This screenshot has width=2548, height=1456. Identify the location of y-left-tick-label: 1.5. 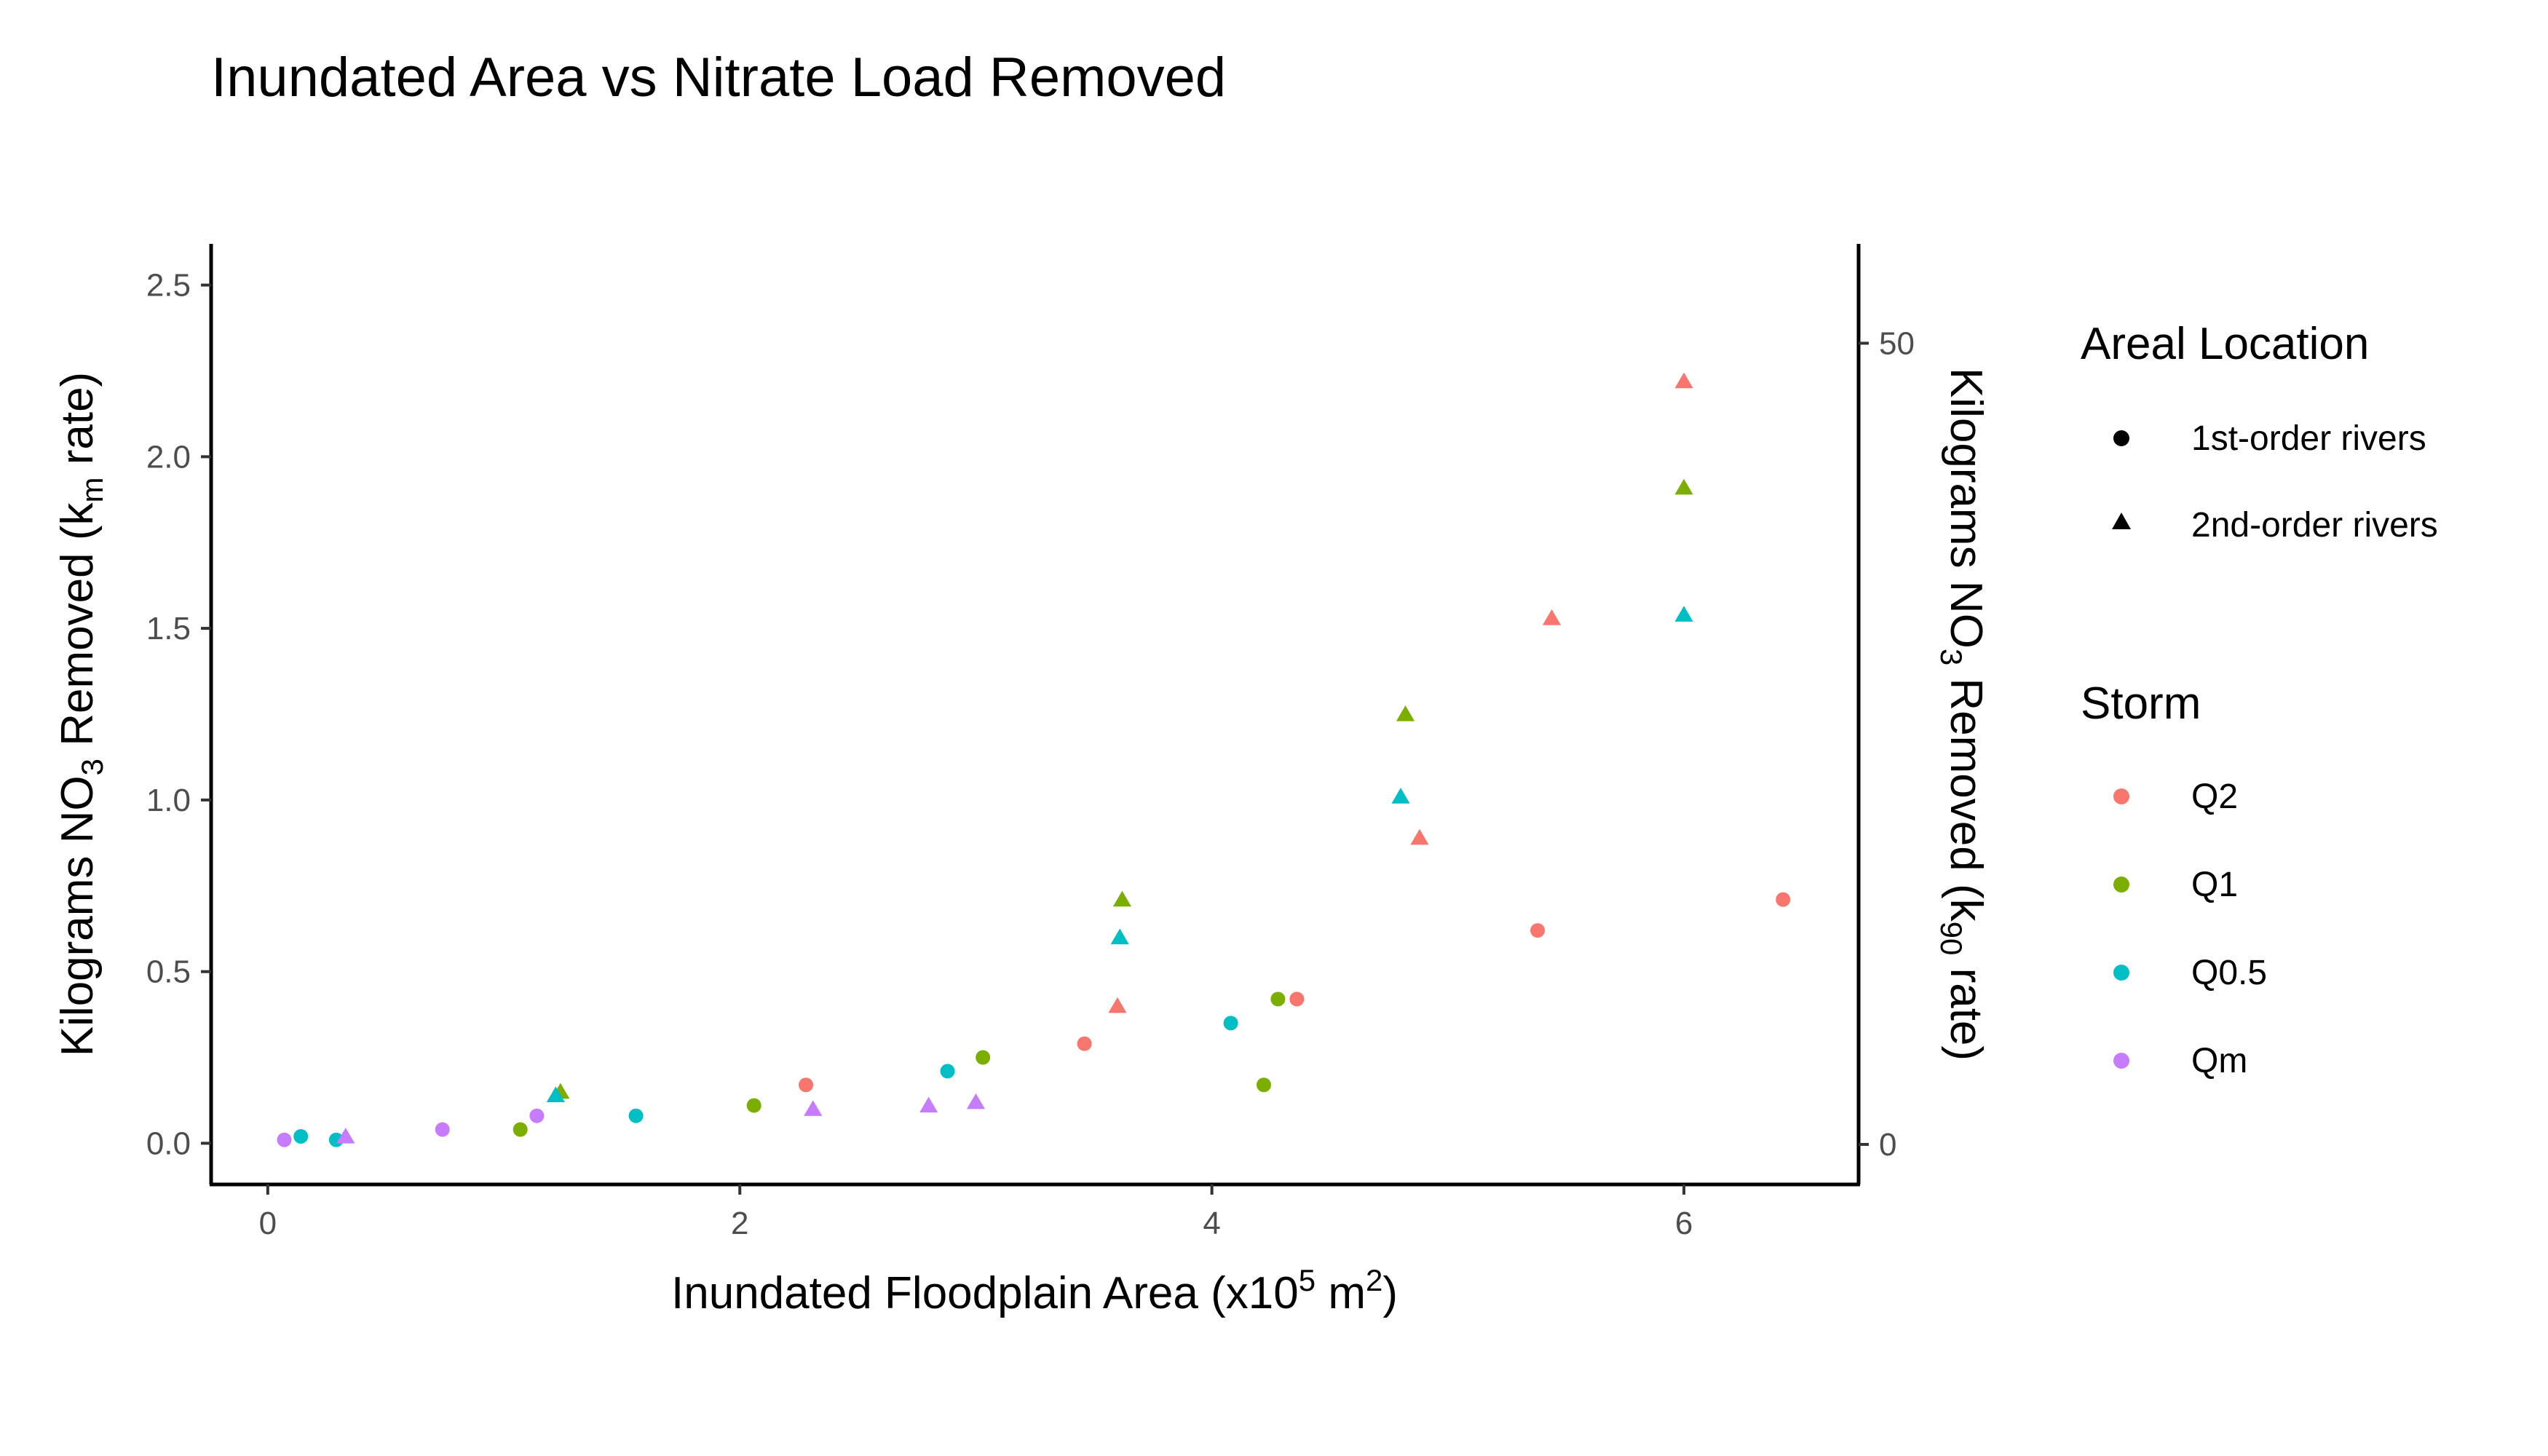
(168, 628).